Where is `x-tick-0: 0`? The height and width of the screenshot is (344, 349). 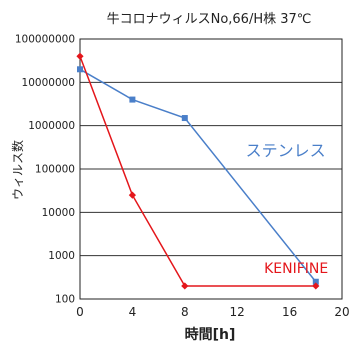
x-tick-0: 0 is located at coordinates (80, 312).